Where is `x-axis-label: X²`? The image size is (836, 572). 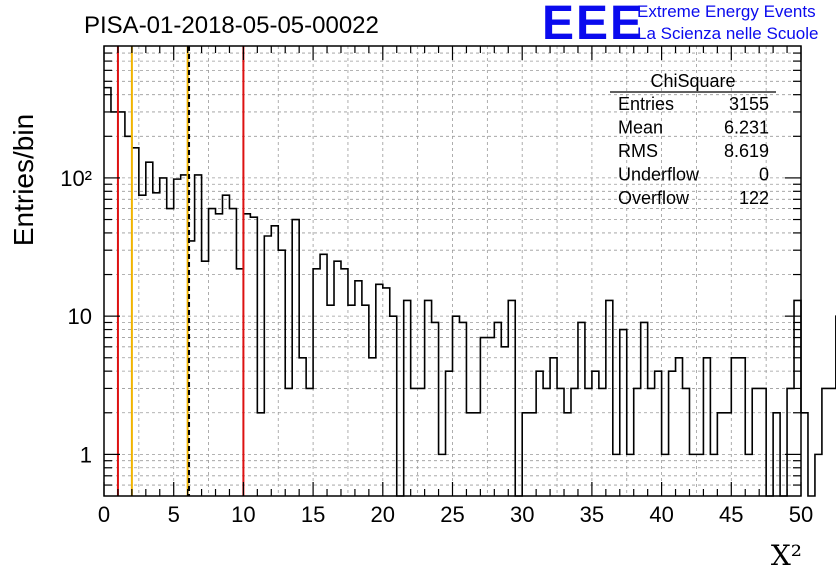
x-axis-label: X² is located at coordinates (786, 555).